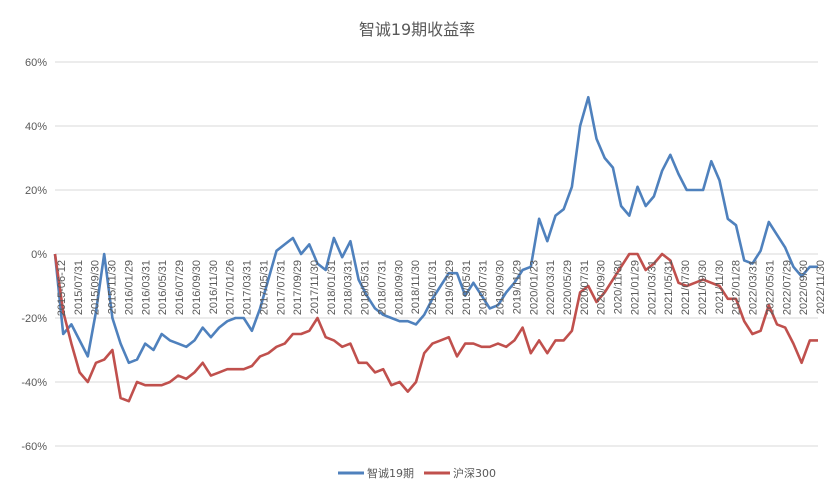 The width and height of the screenshot is (834, 495). I want to click on x-tick-label: 2016/11/30, so click(214, 287).